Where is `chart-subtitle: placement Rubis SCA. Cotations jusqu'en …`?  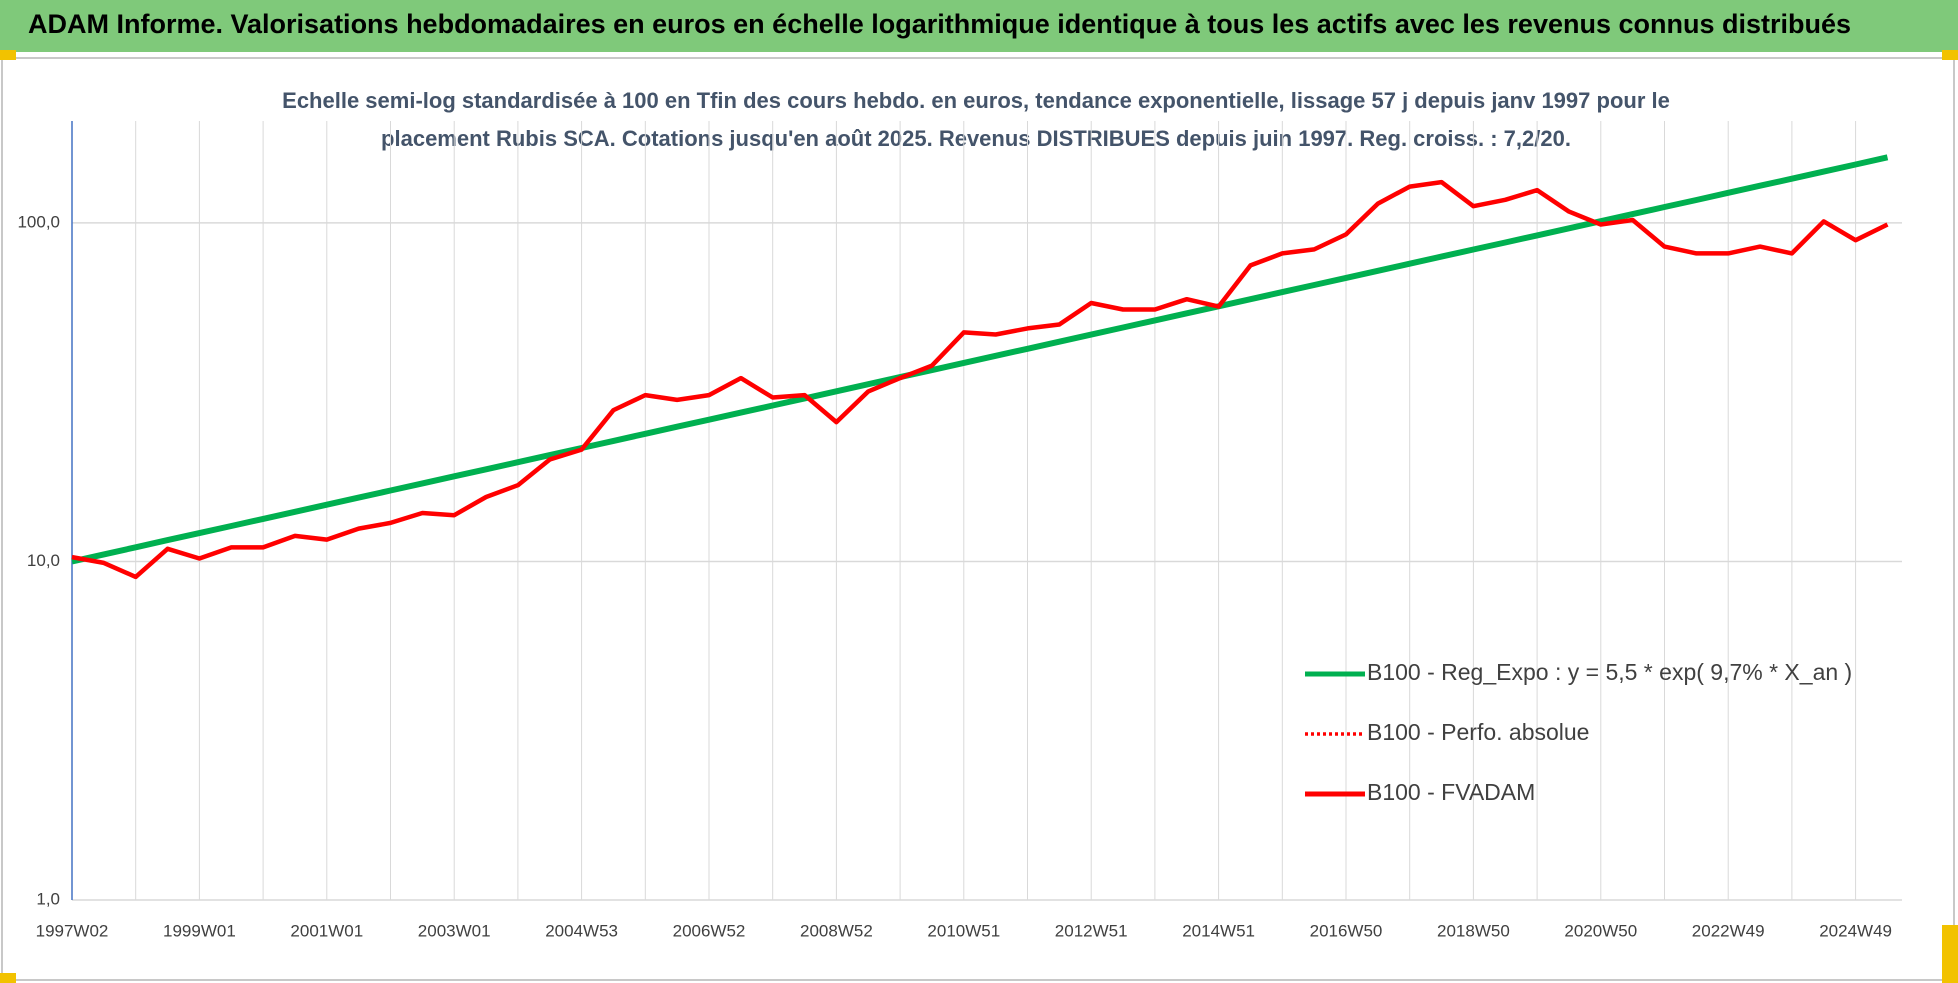
chart-subtitle: placement Rubis SCA. Cotations jusqu'en … is located at coordinates (976, 138).